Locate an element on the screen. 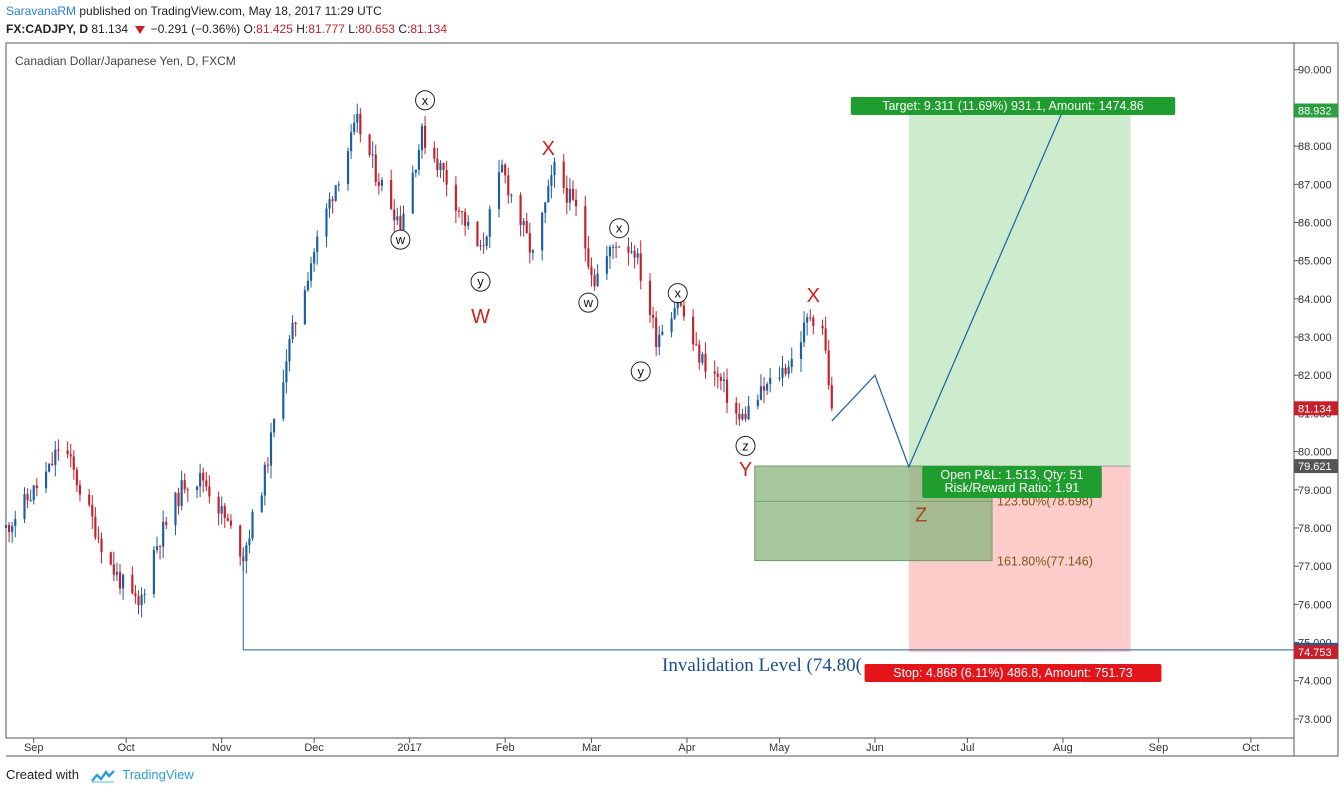 The image size is (1344, 793). pnl-badge-bg is located at coordinates (1012, 482).